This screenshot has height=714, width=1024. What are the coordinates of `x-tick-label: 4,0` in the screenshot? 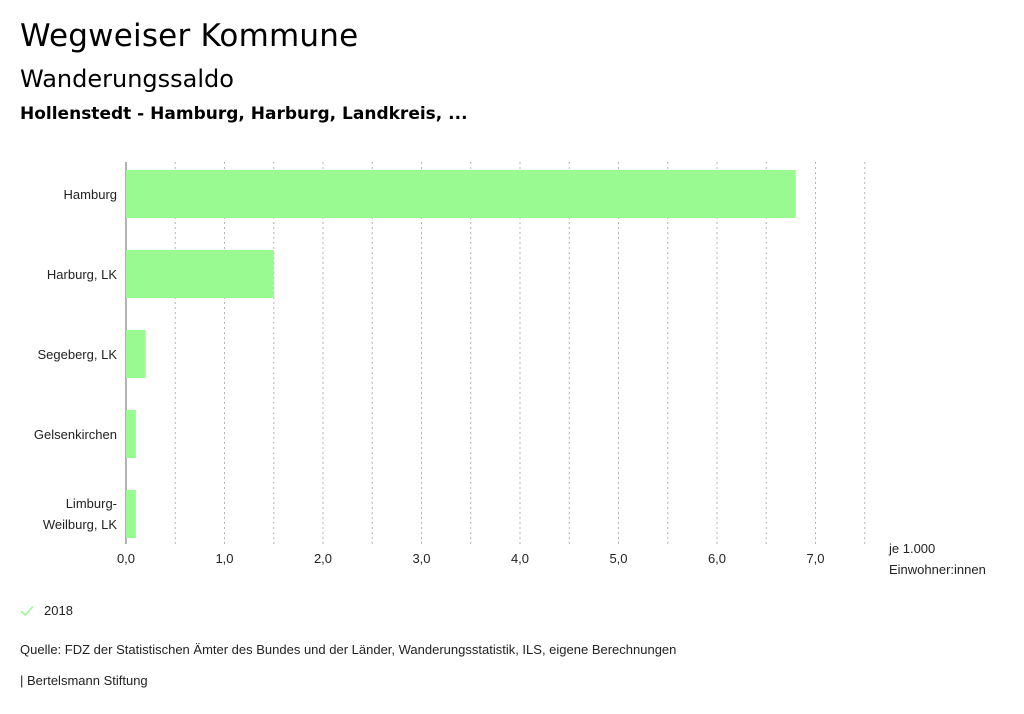 It's located at (520, 558).